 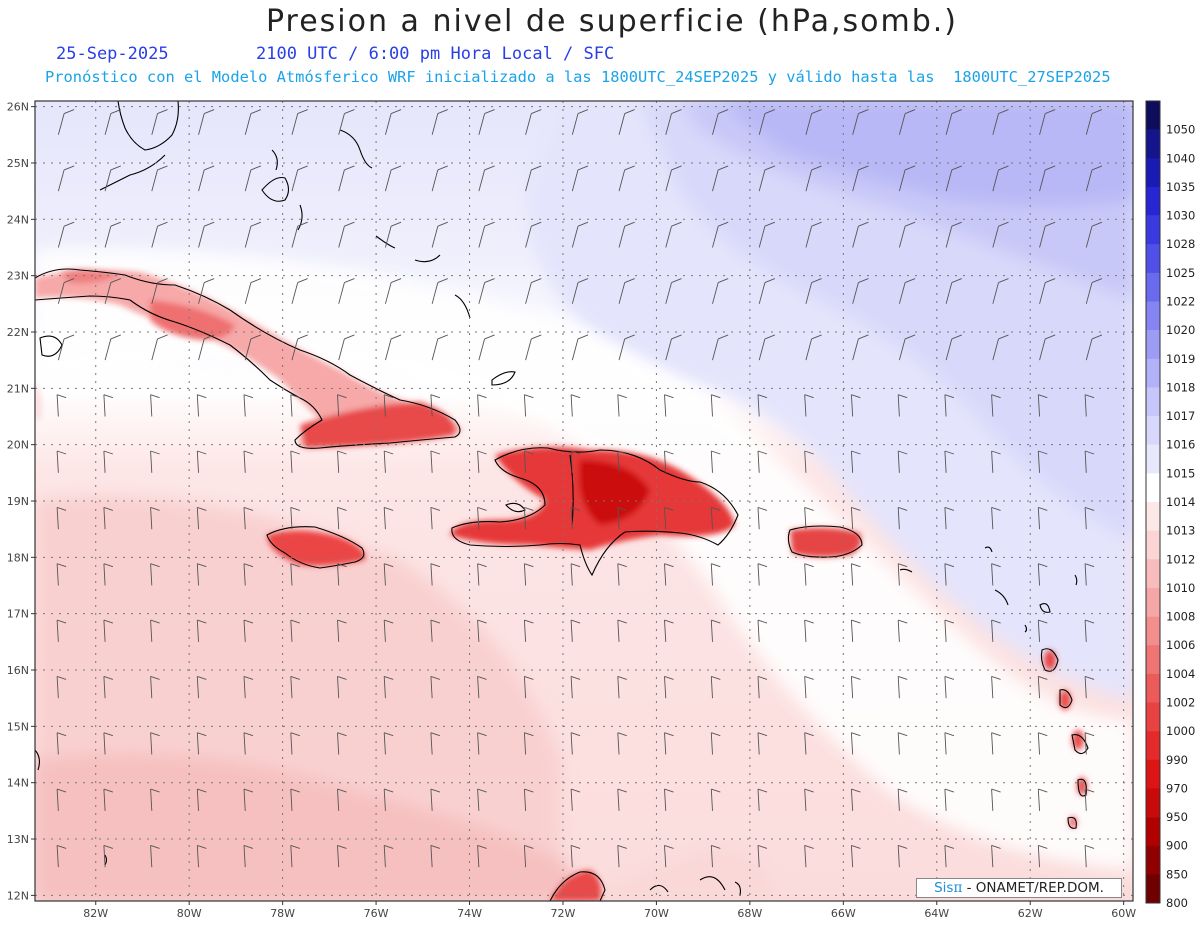 I want to click on colorbar-label: 1019, so click(x=1180, y=359).